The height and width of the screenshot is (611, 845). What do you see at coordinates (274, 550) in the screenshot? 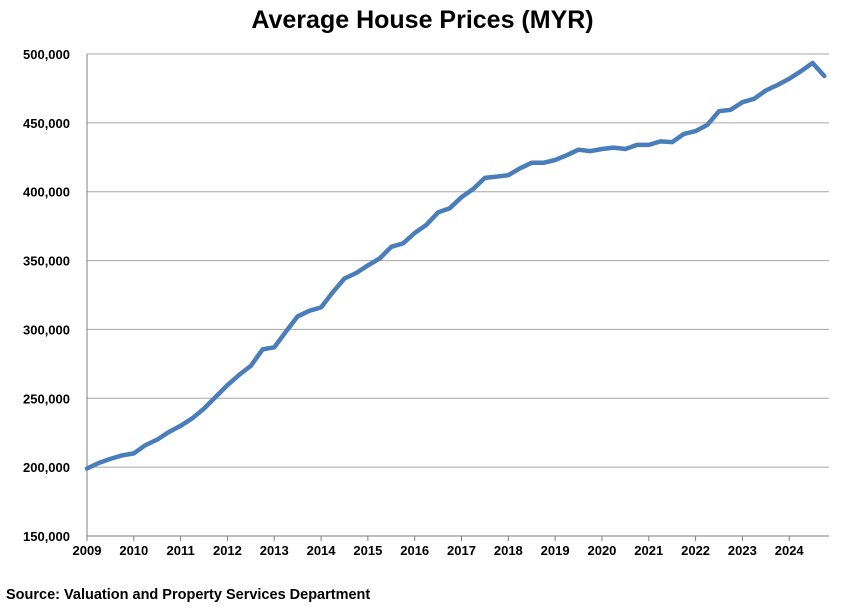
I see `x-tick-label: 2013` at bounding box center [274, 550].